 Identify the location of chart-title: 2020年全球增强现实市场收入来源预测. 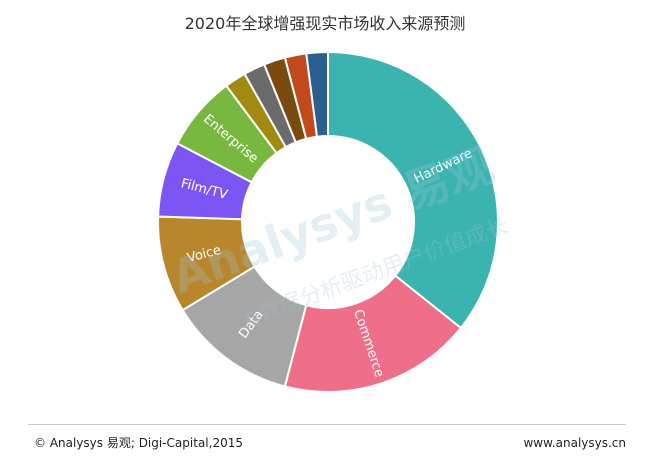
(325, 23).